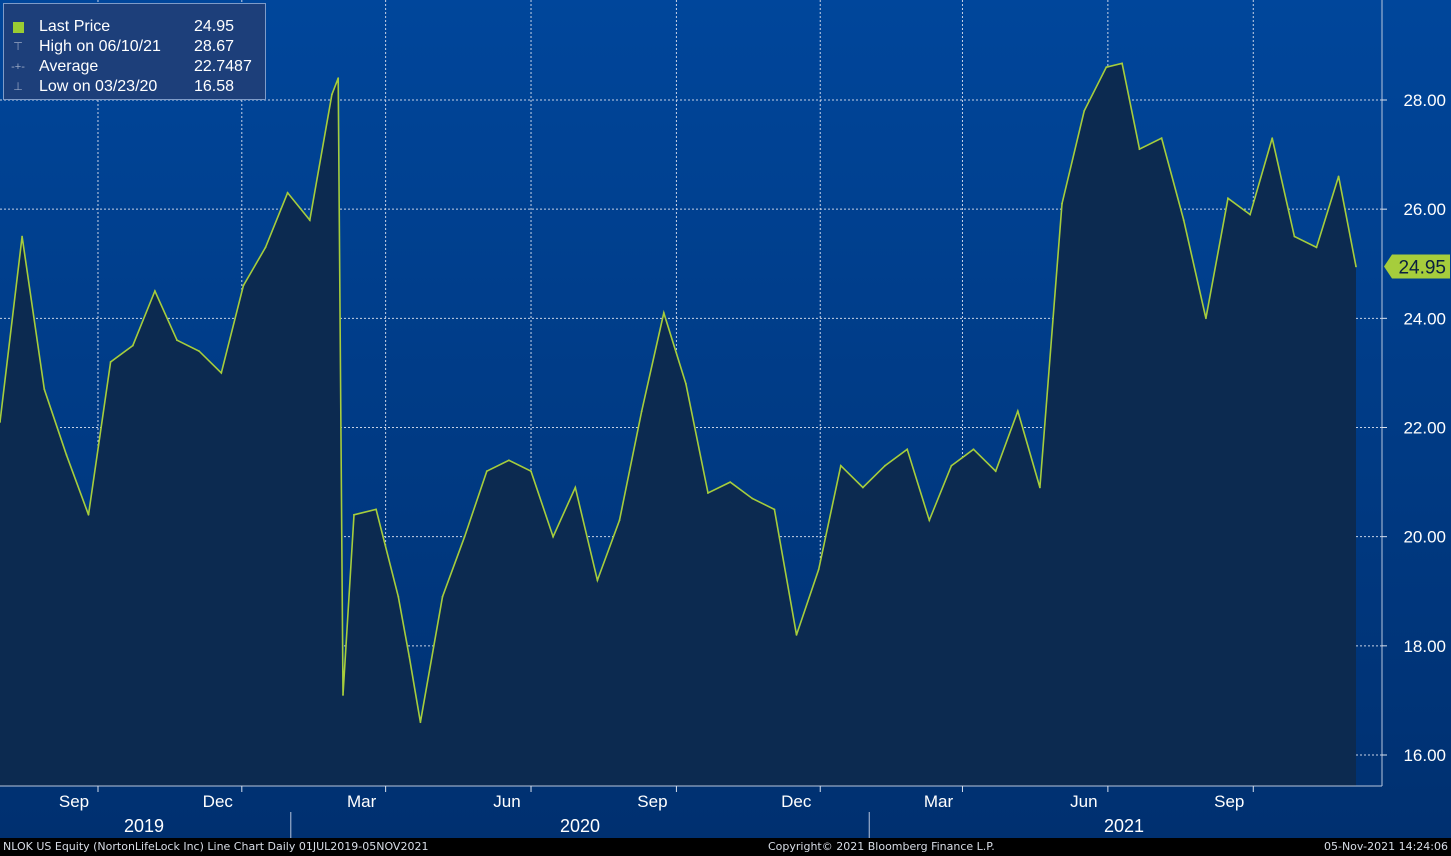 The width and height of the screenshot is (1451, 856). Describe the element at coordinates (74, 801) in the screenshot. I see `x-tick-label: Sep` at that location.